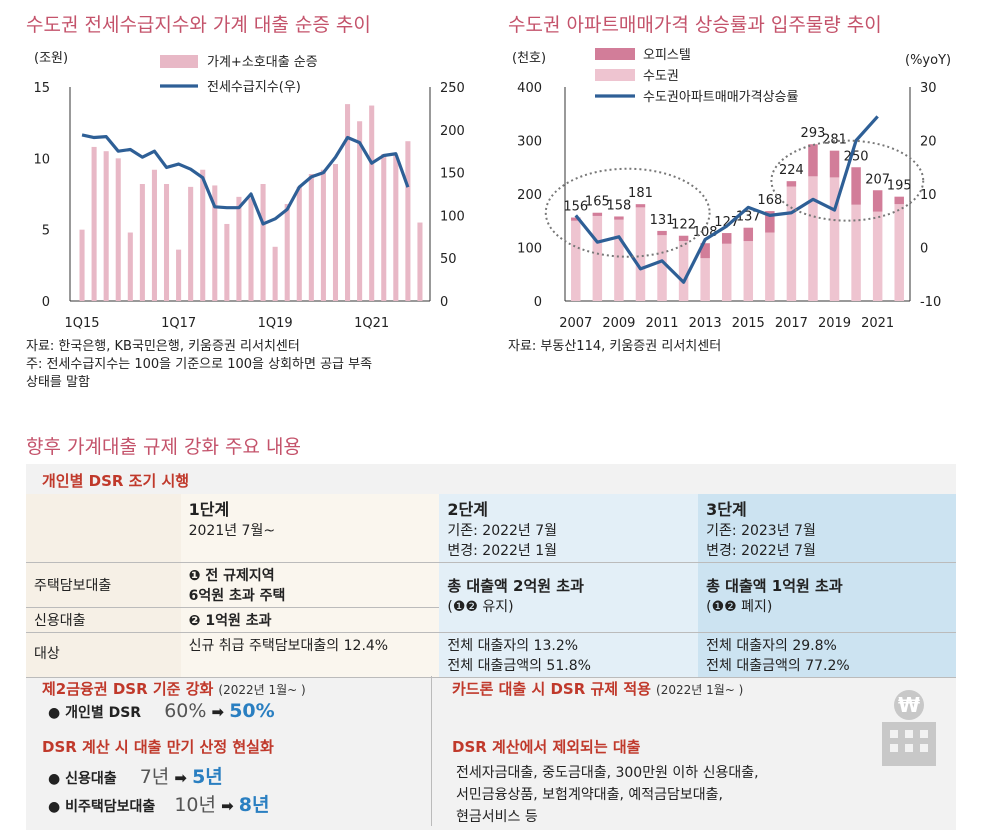 The height and width of the screenshot is (834, 999). What do you see at coordinates (778, 666) in the screenshot?
I see `stage3-target-b: 전체 대출금액의 77.2%` at bounding box center [778, 666].